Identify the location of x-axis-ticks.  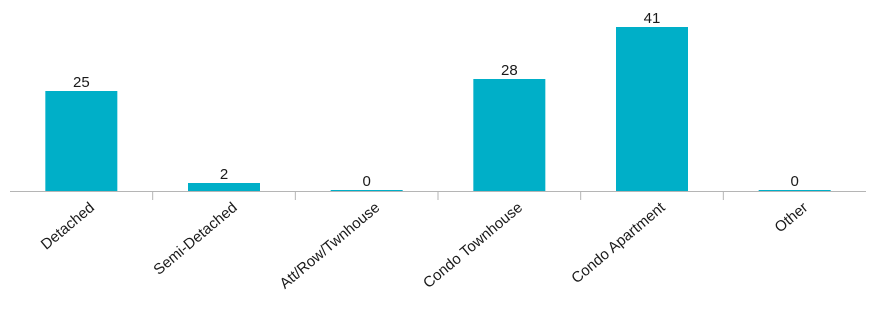
(438, 195).